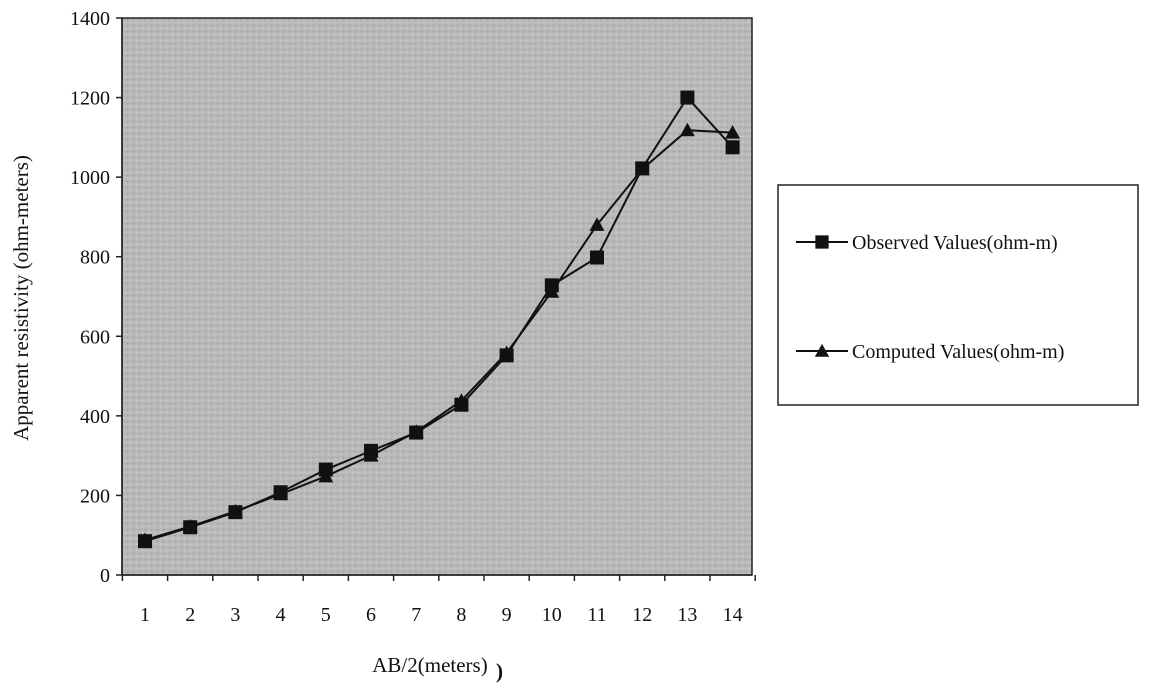 This screenshot has height=691, width=1156. What do you see at coordinates (499, 671) in the screenshot?
I see `x-axis-title-paren: )` at bounding box center [499, 671].